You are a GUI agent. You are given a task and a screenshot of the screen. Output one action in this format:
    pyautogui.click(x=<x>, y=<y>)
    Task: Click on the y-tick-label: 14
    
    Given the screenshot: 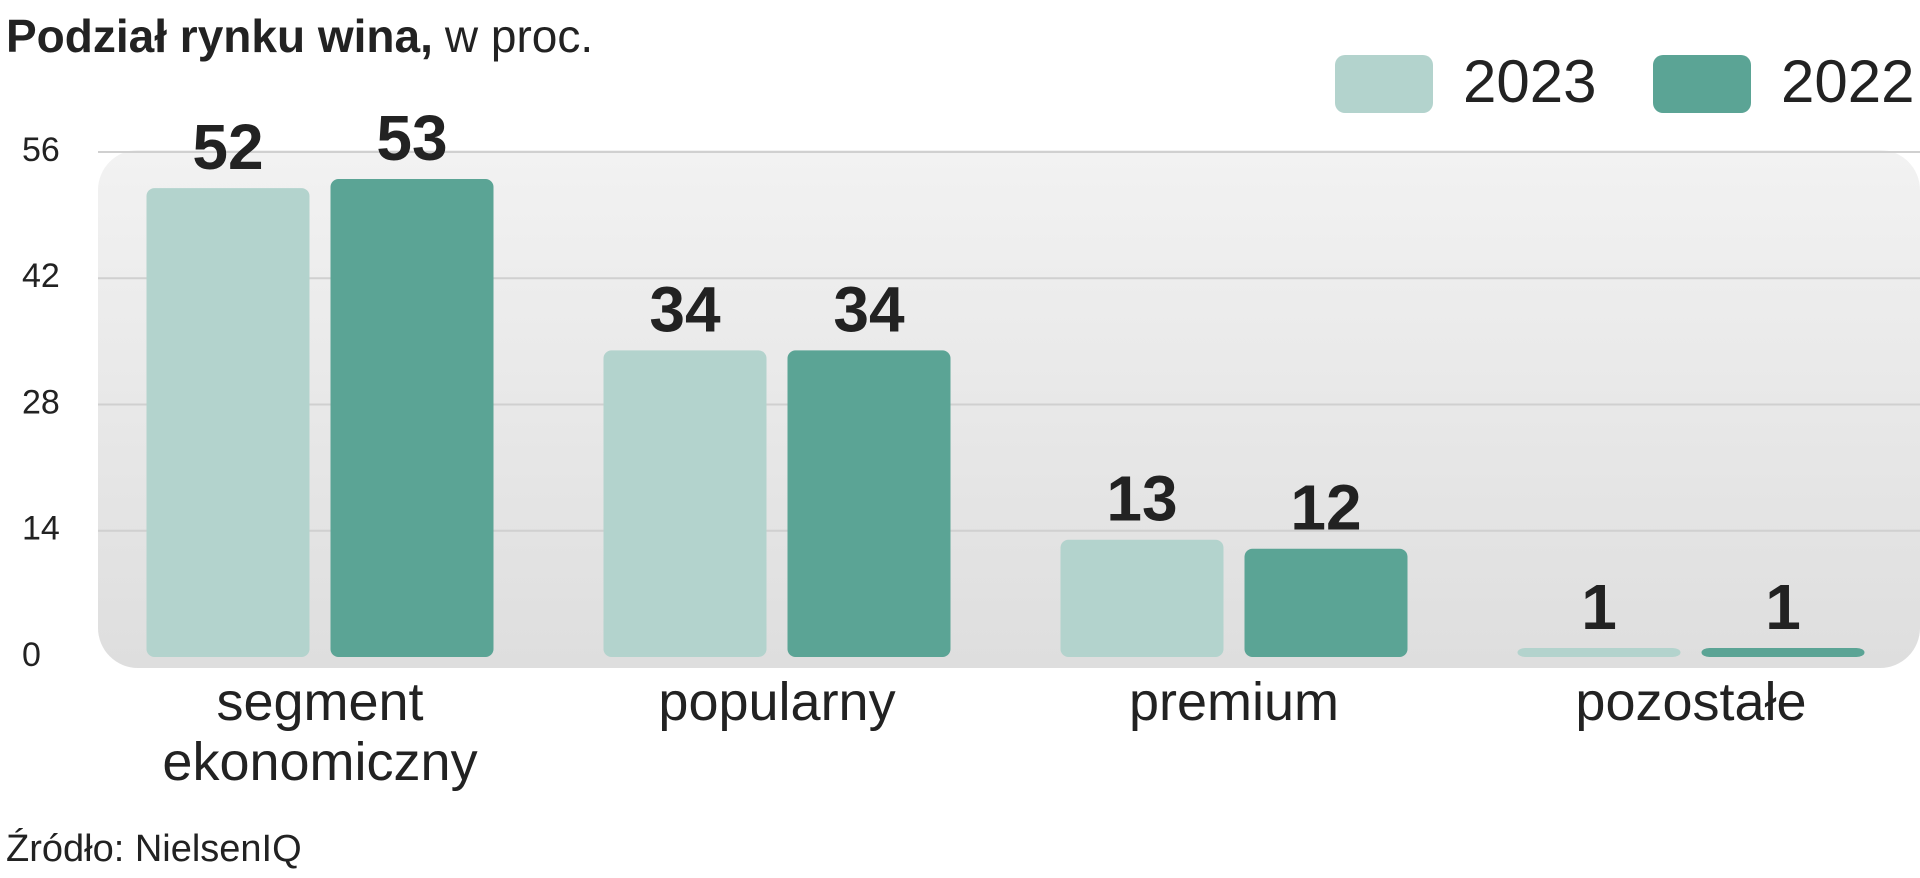 What is the action you would take?
    pyautogui.click(x=41, y=529)
    